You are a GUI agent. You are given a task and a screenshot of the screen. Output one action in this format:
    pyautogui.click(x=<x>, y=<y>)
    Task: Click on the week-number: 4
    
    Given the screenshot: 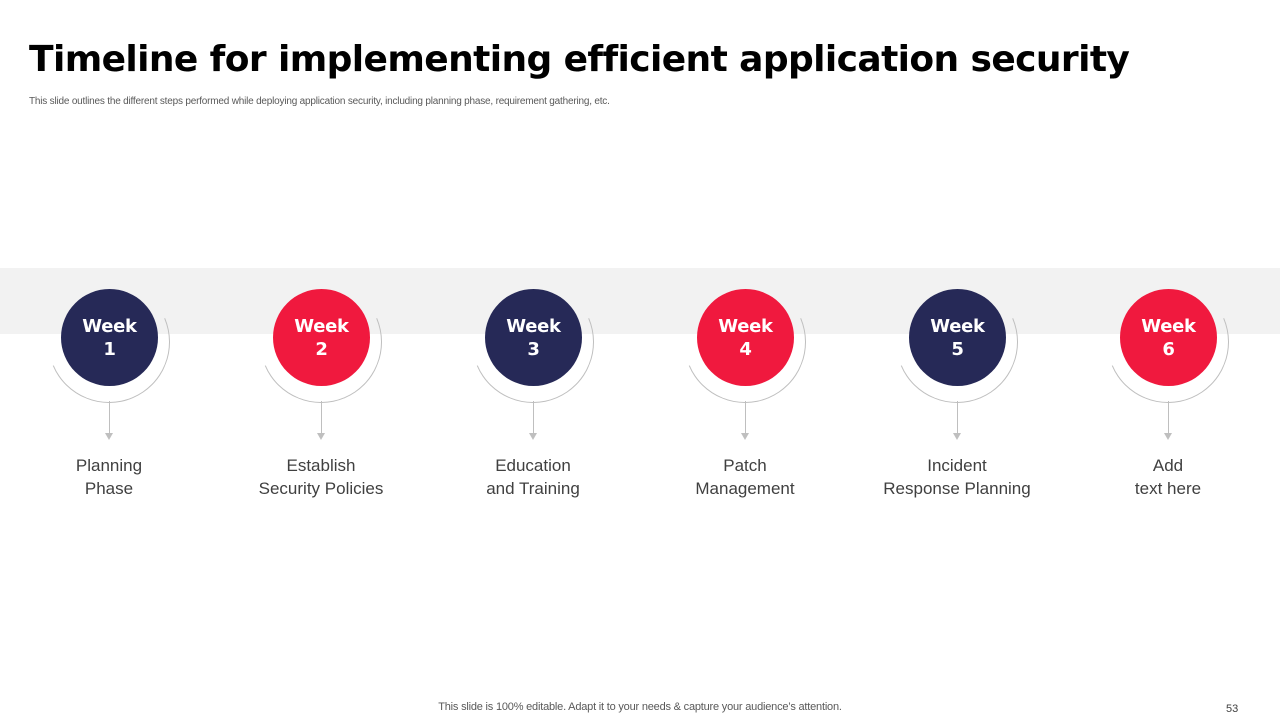 What is the action you would take?
    pyautogui.click(x=745, y=349)
    